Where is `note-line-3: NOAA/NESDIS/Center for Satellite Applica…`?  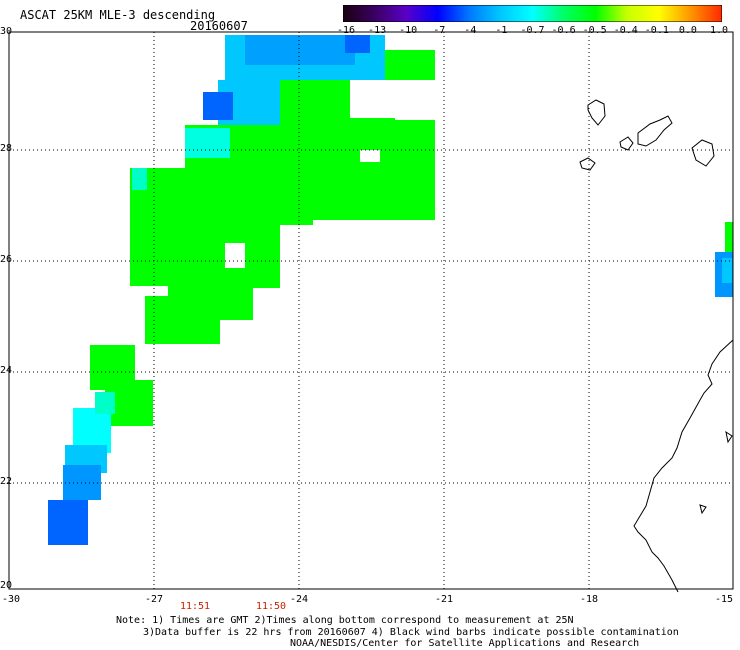
note-line-3: NOAA/NESDIS/Center for Satellite Applica… is located at coordinates (465, 643).